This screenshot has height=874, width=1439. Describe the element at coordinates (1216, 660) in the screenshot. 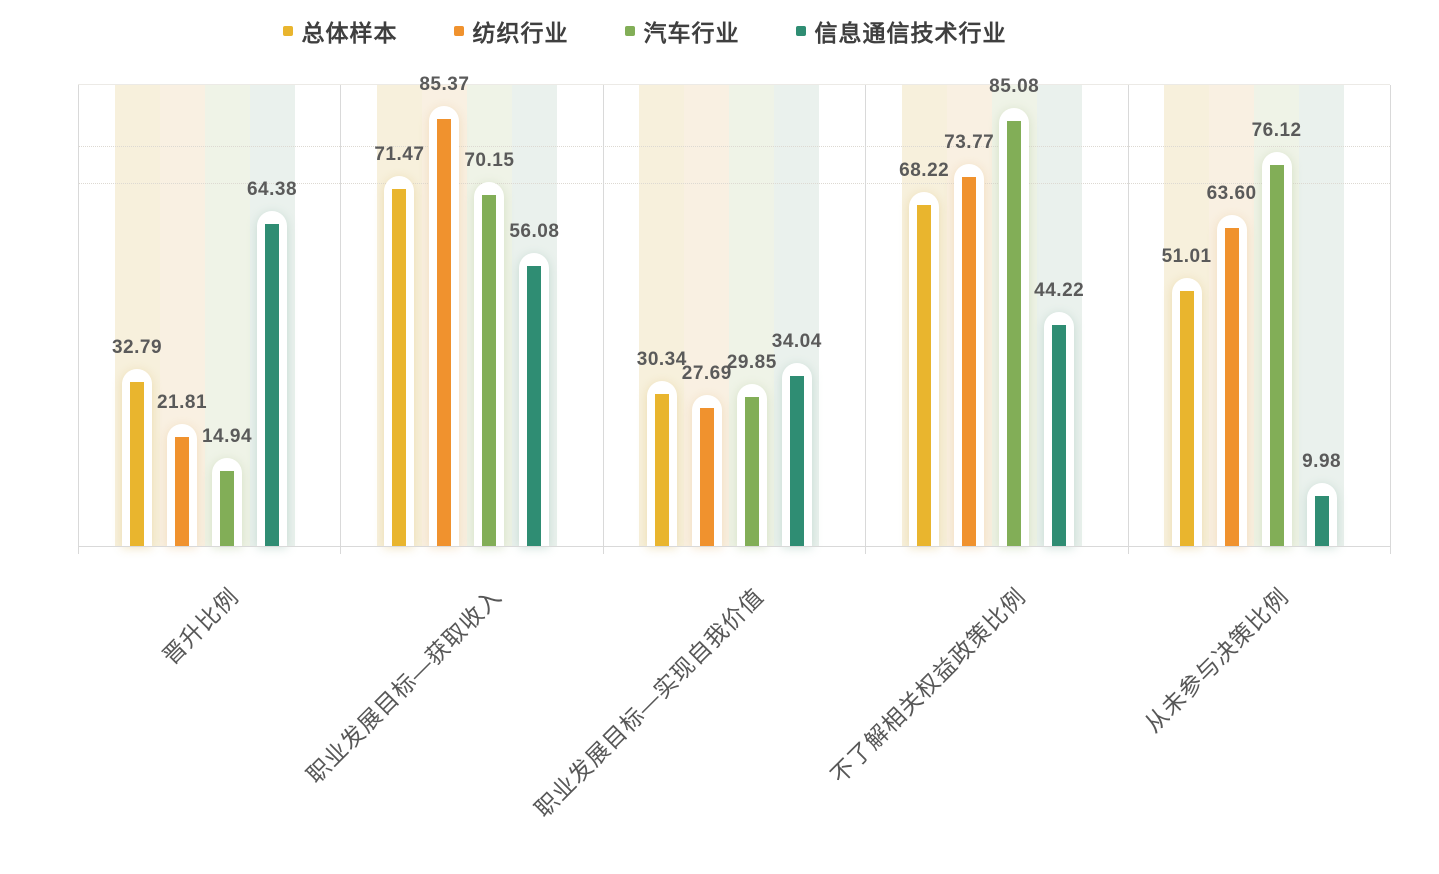

I see `category-label: 从未参与决策比例` at that location.